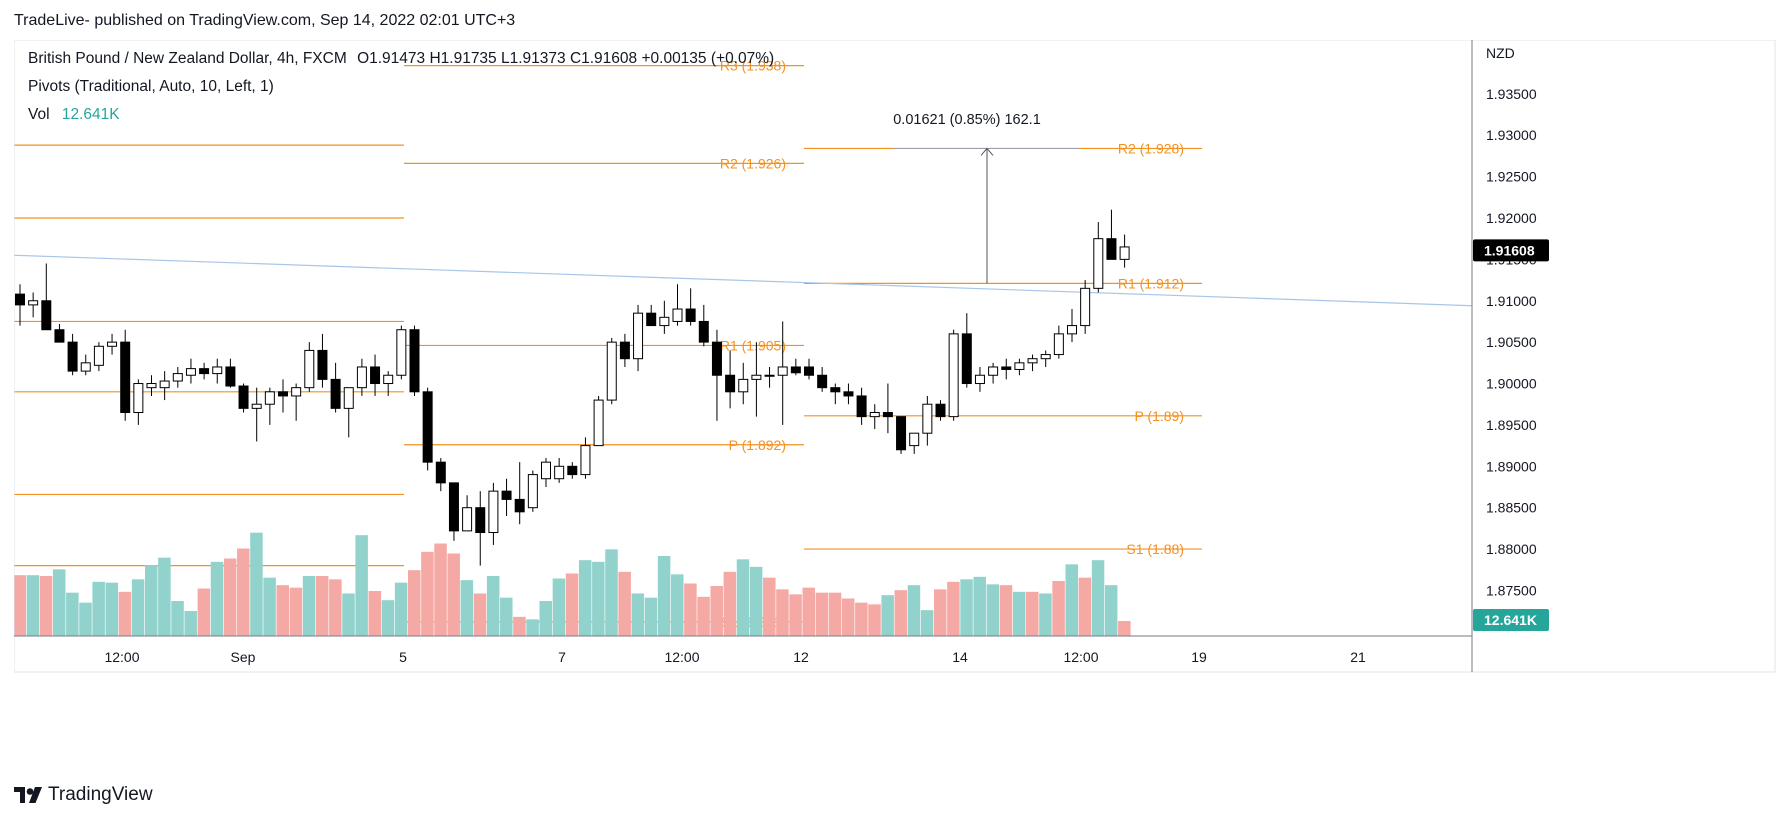 Image resolution: width=1791 pixels, height=822 pixels. I want to click on price-tick-label: 1.91000, so click(1511, 301).